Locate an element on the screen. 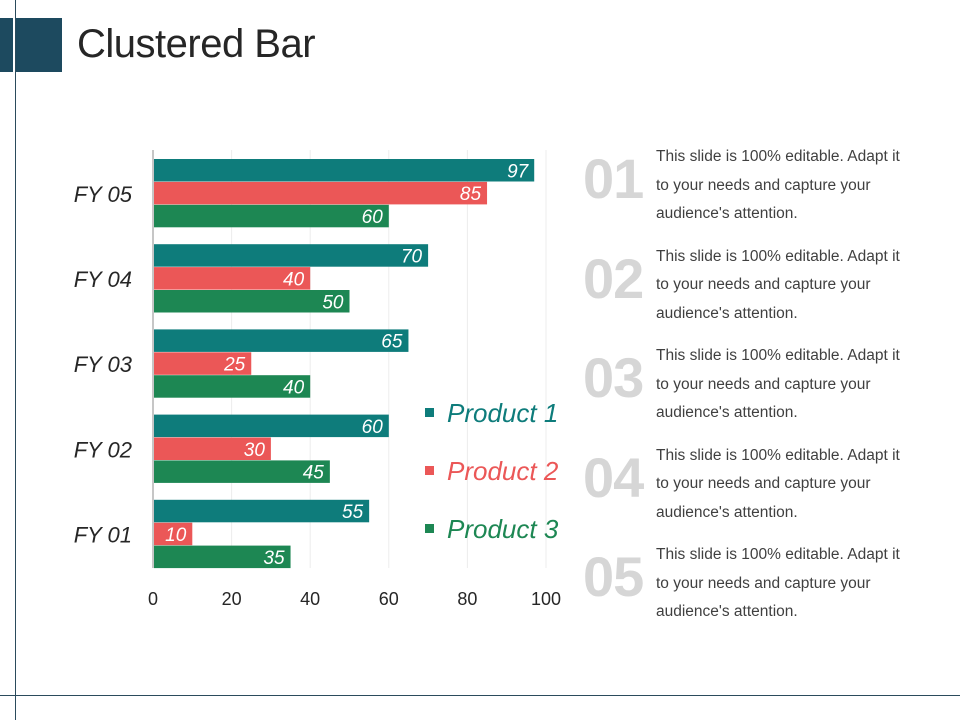  data-label: 55 is located at coordinates (353, 512).